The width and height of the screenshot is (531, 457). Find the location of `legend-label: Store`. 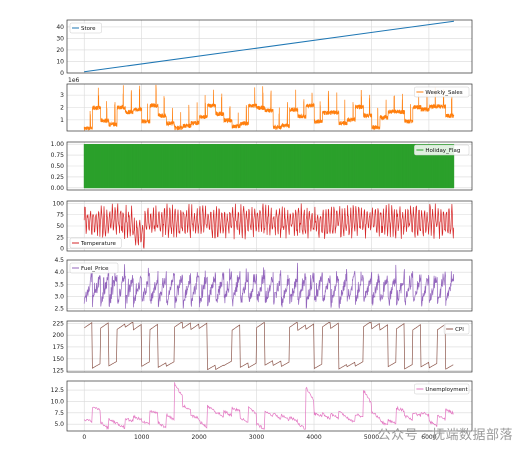

legend-label: Store is located at coordinates (88, 29).